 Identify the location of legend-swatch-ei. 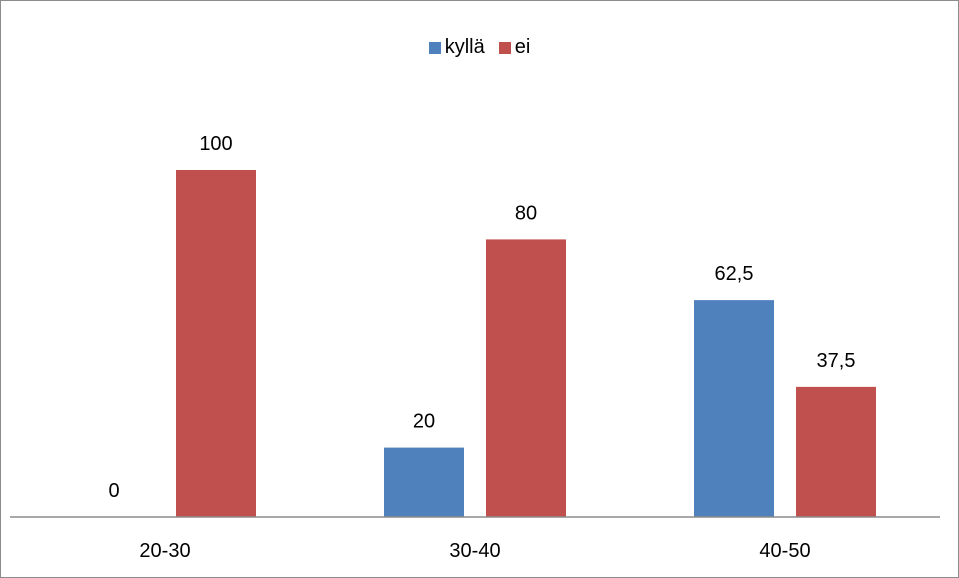
(504, 47).